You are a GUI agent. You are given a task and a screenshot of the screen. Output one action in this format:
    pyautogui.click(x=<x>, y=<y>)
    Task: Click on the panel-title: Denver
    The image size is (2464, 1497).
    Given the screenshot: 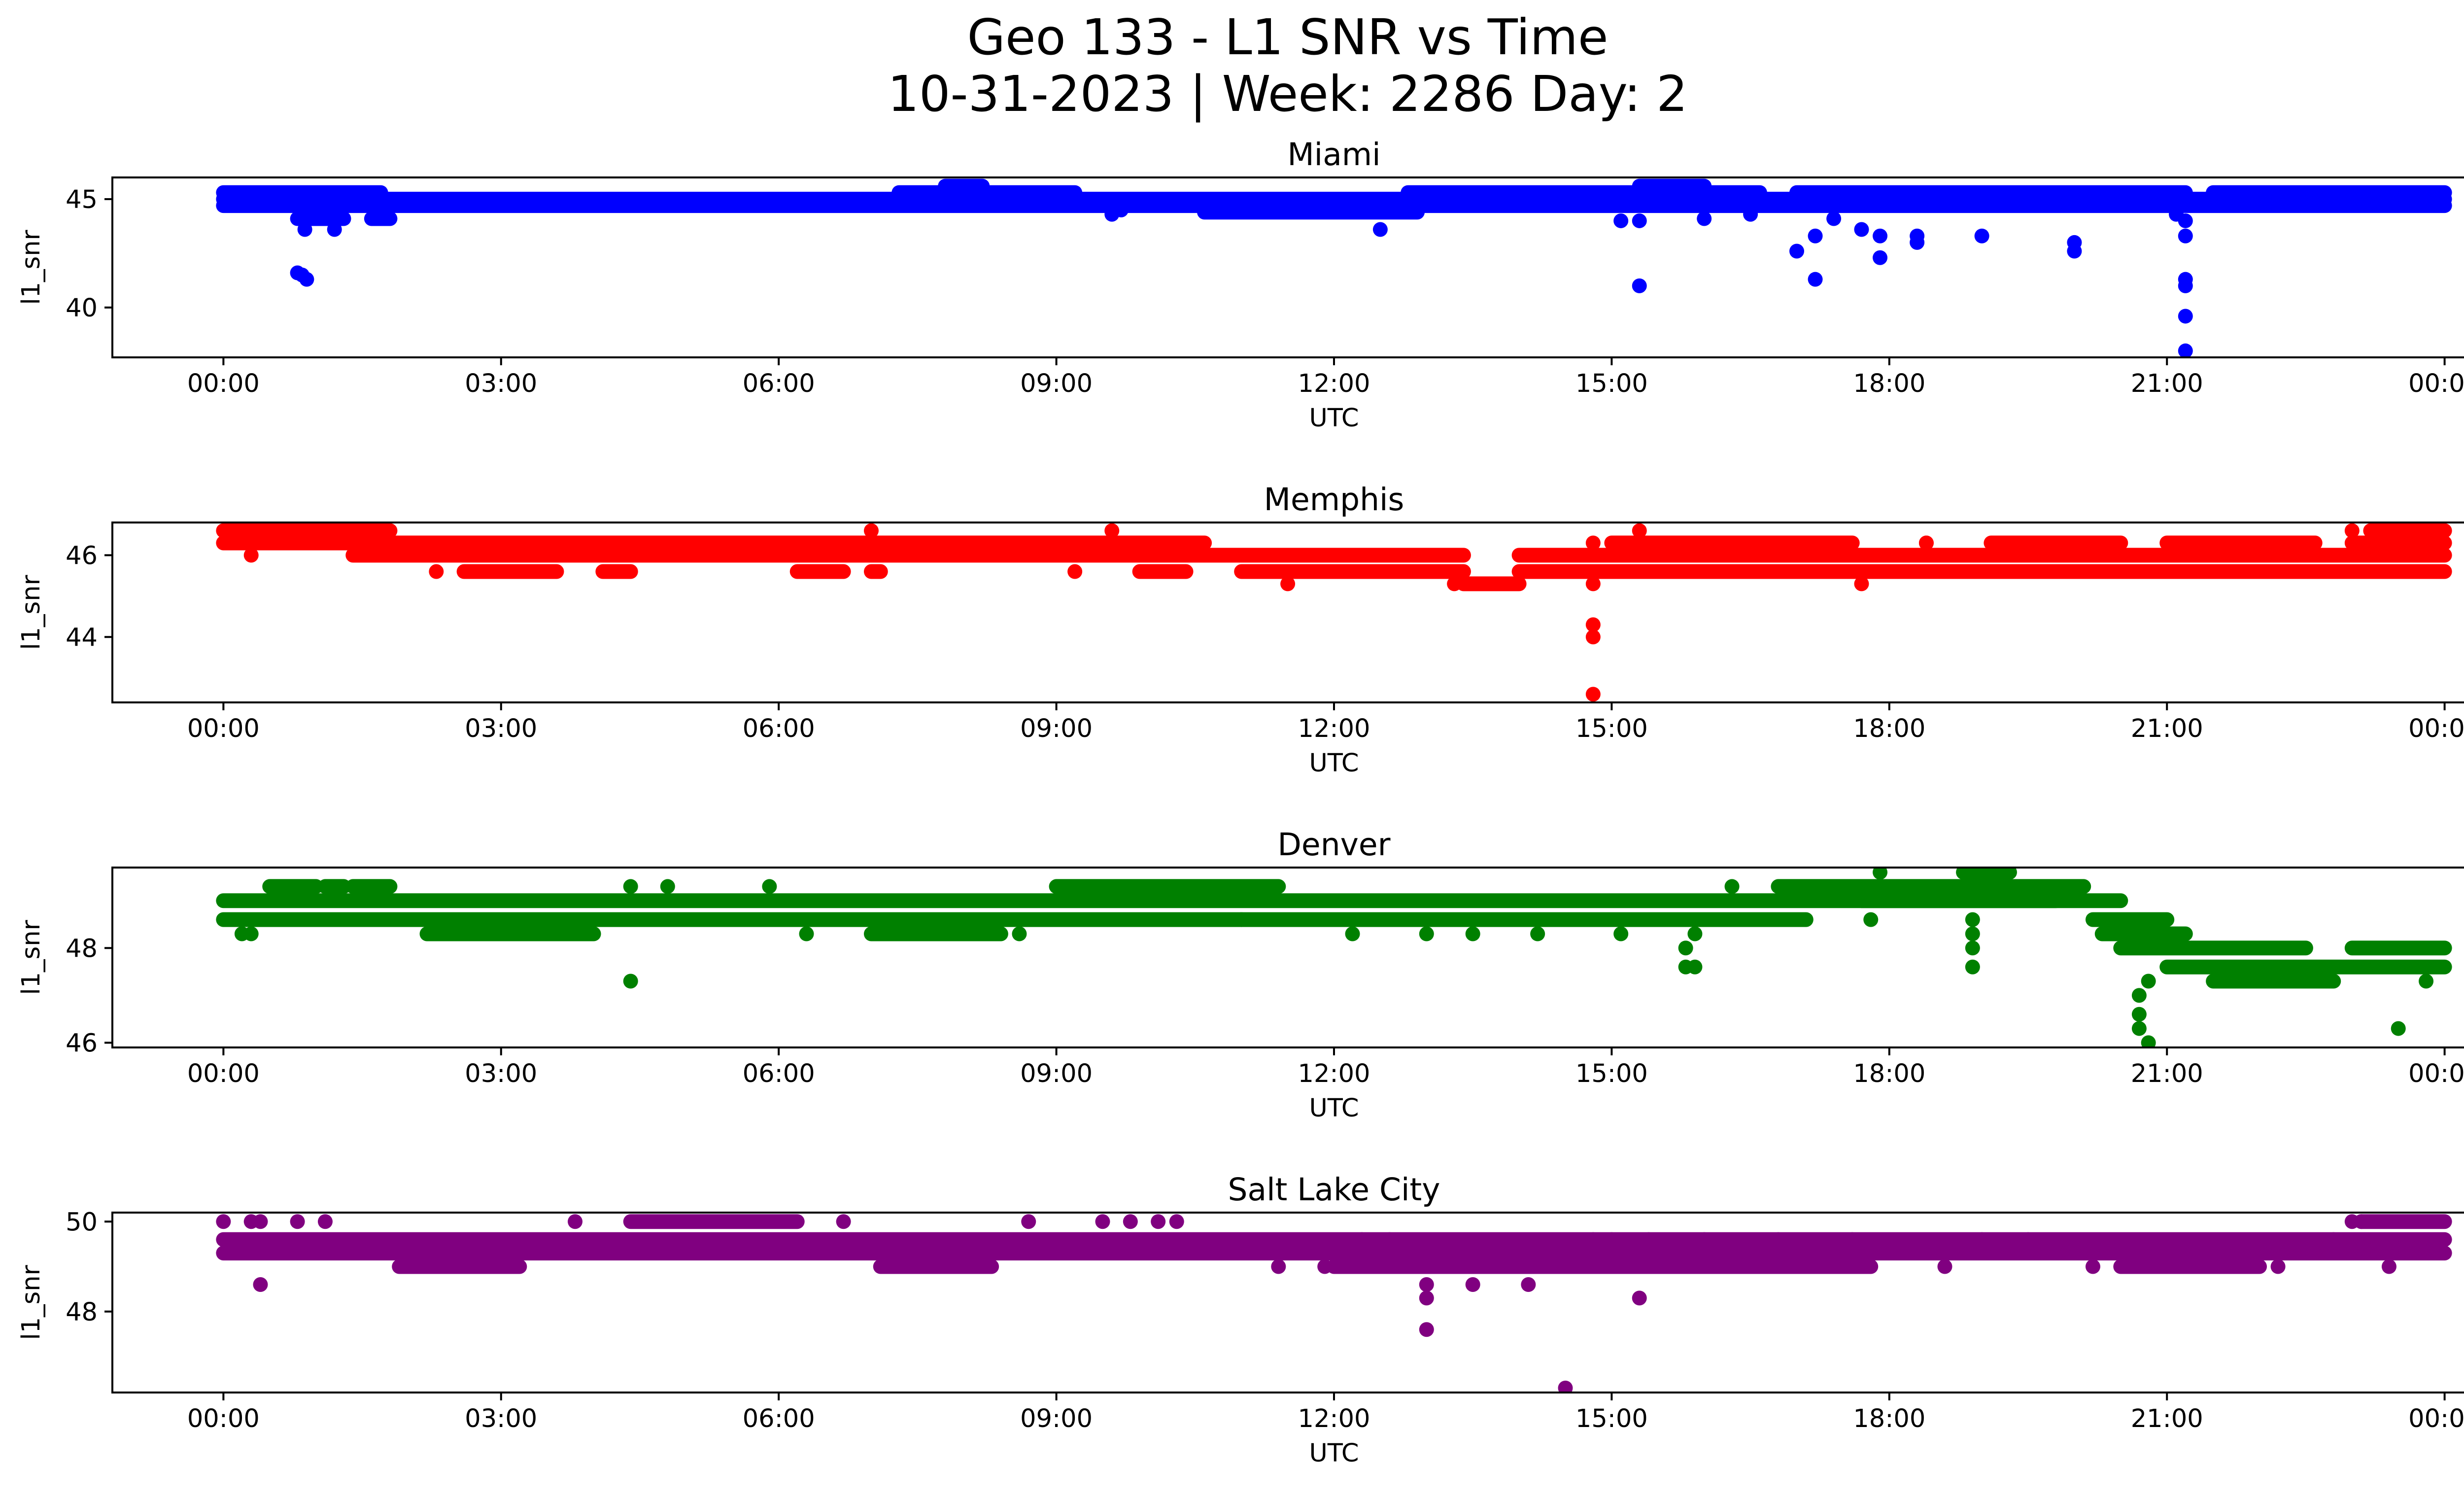 What is the action you would take?
    pyautogui.click(x=1333, y=845)
    